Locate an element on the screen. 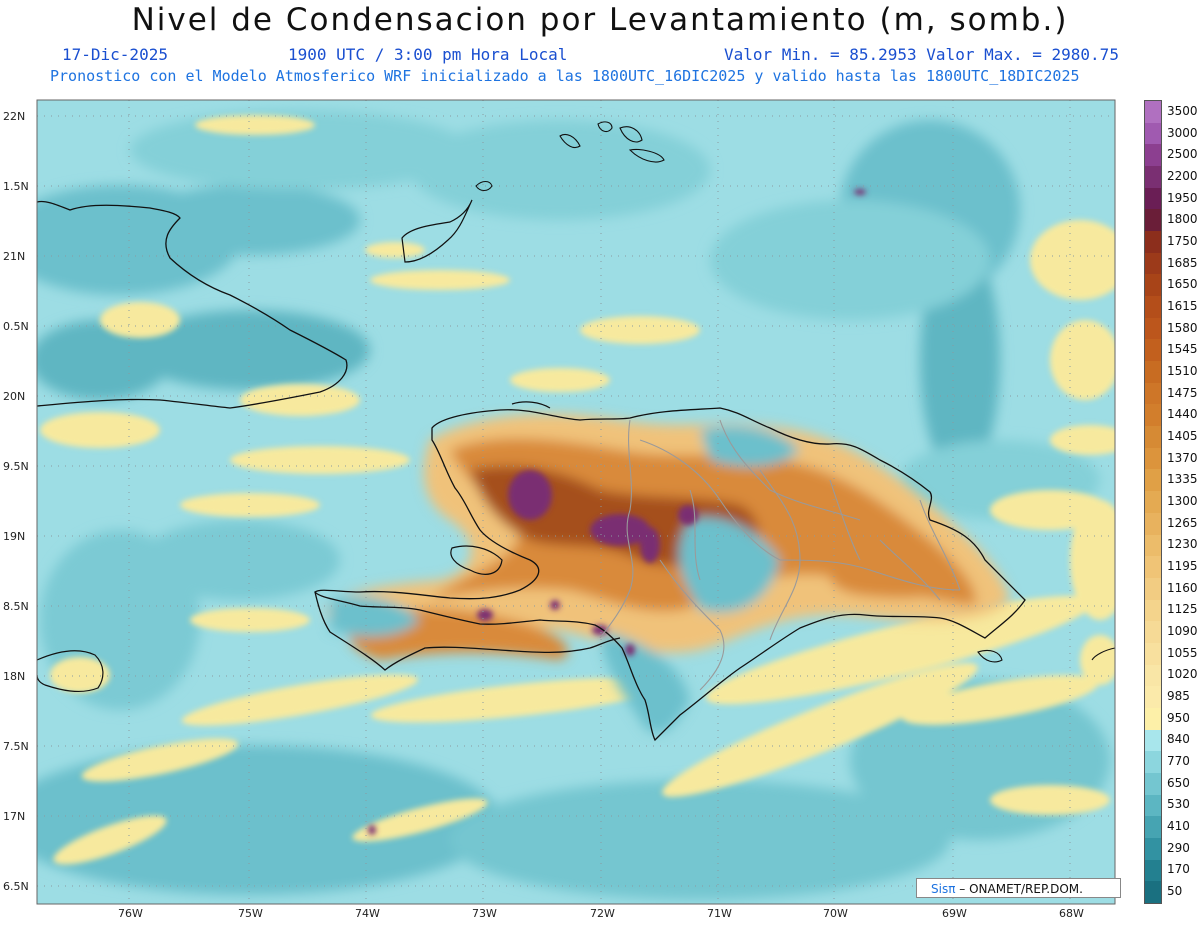 This screenshot has width=1200, height=927. credit-box: Sisπ – ONAMET/REP.DOM. is located at coordinates (1018, 888).